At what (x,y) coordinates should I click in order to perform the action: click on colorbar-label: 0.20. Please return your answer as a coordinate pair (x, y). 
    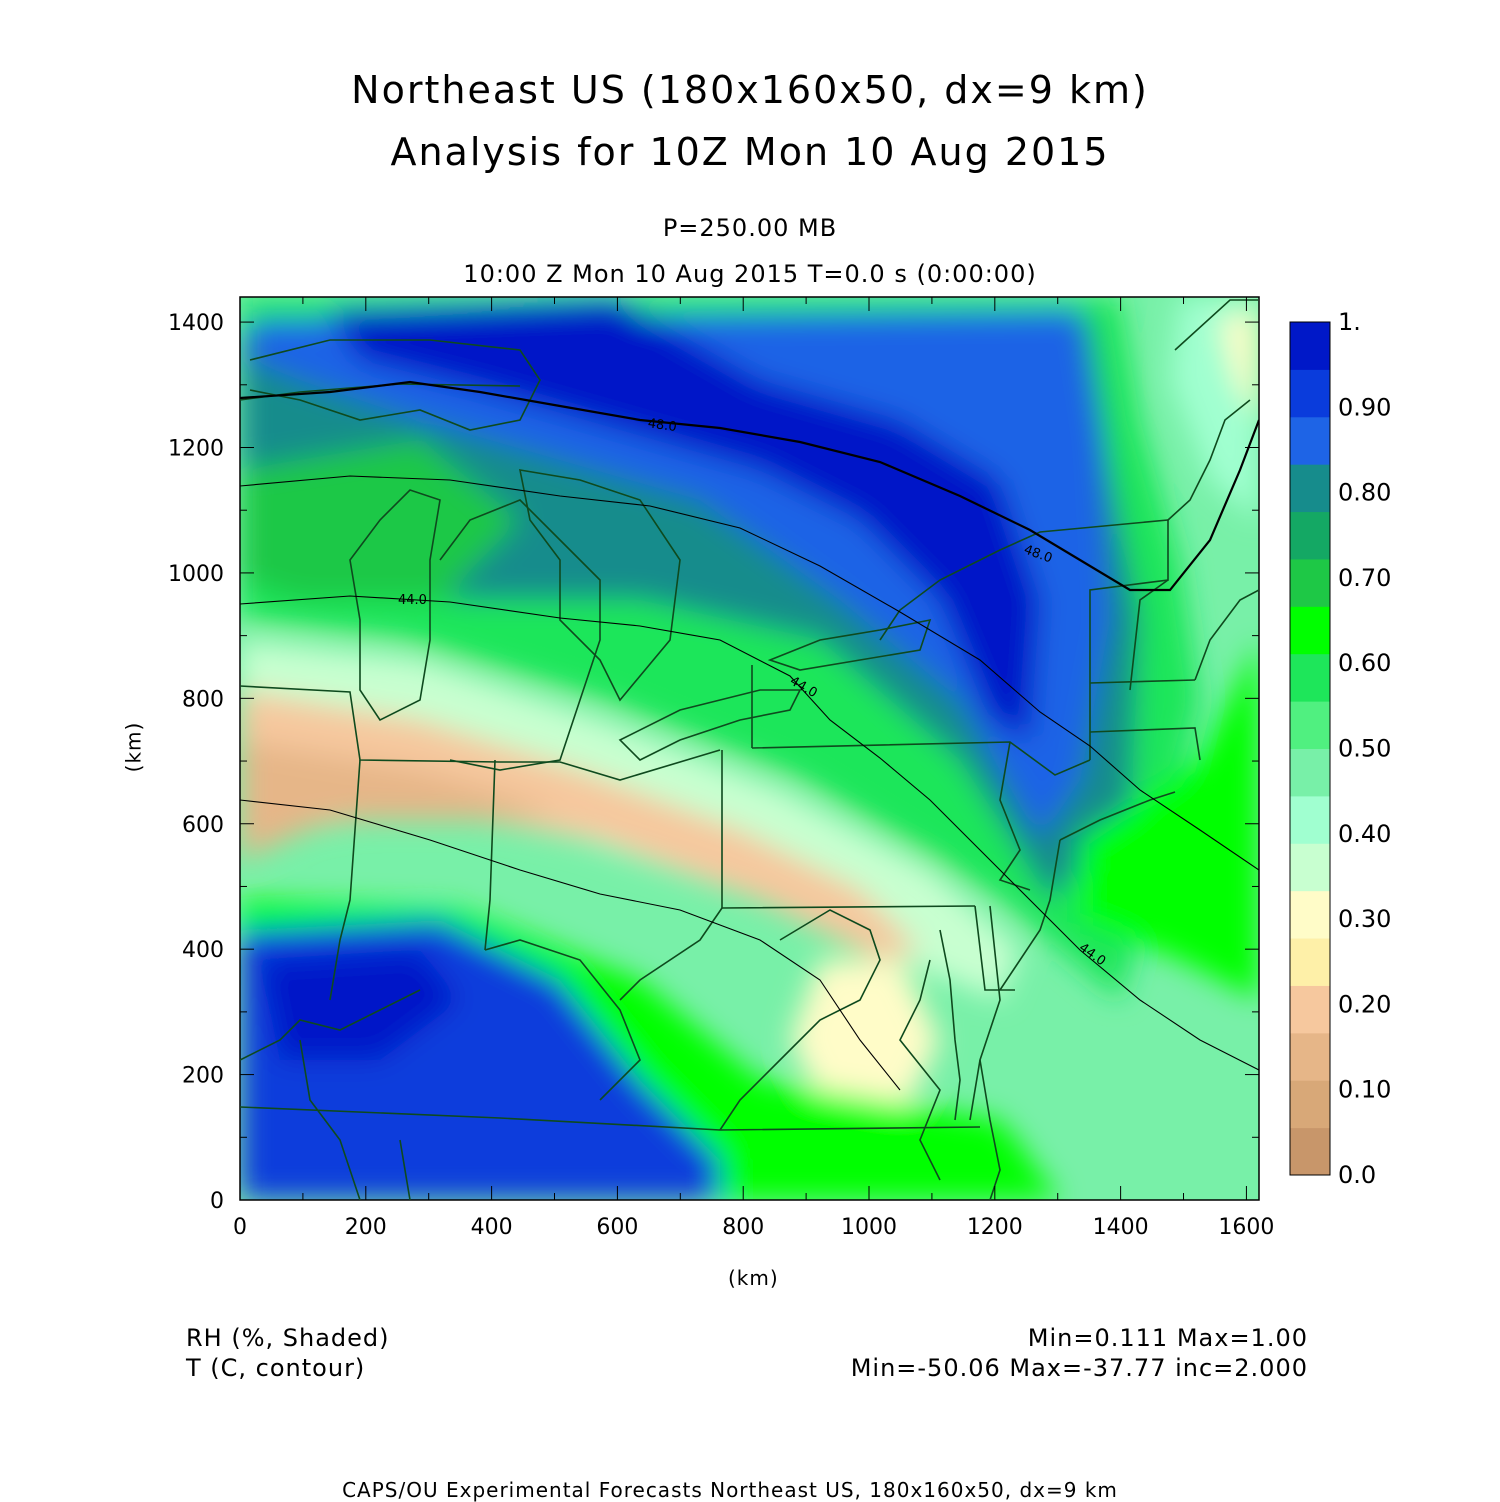
    Looking at the image, I should click on (1364, 1004).